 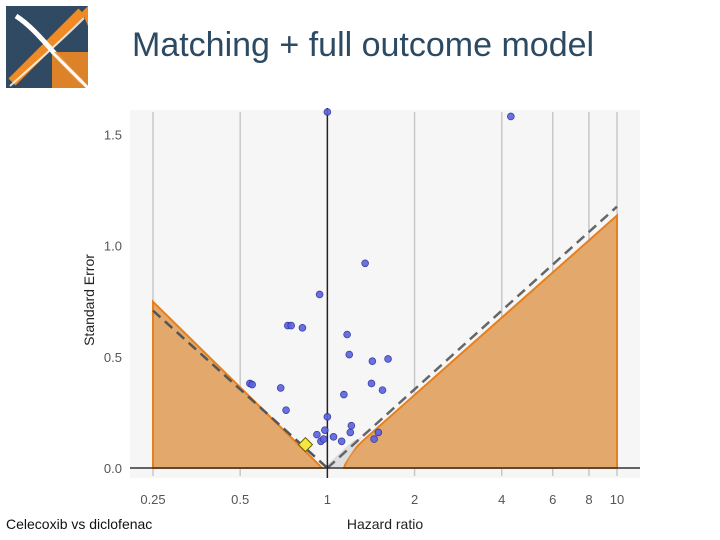 I want to click on slide-title: Matching + full outcome model, so click(x=363, y=45).